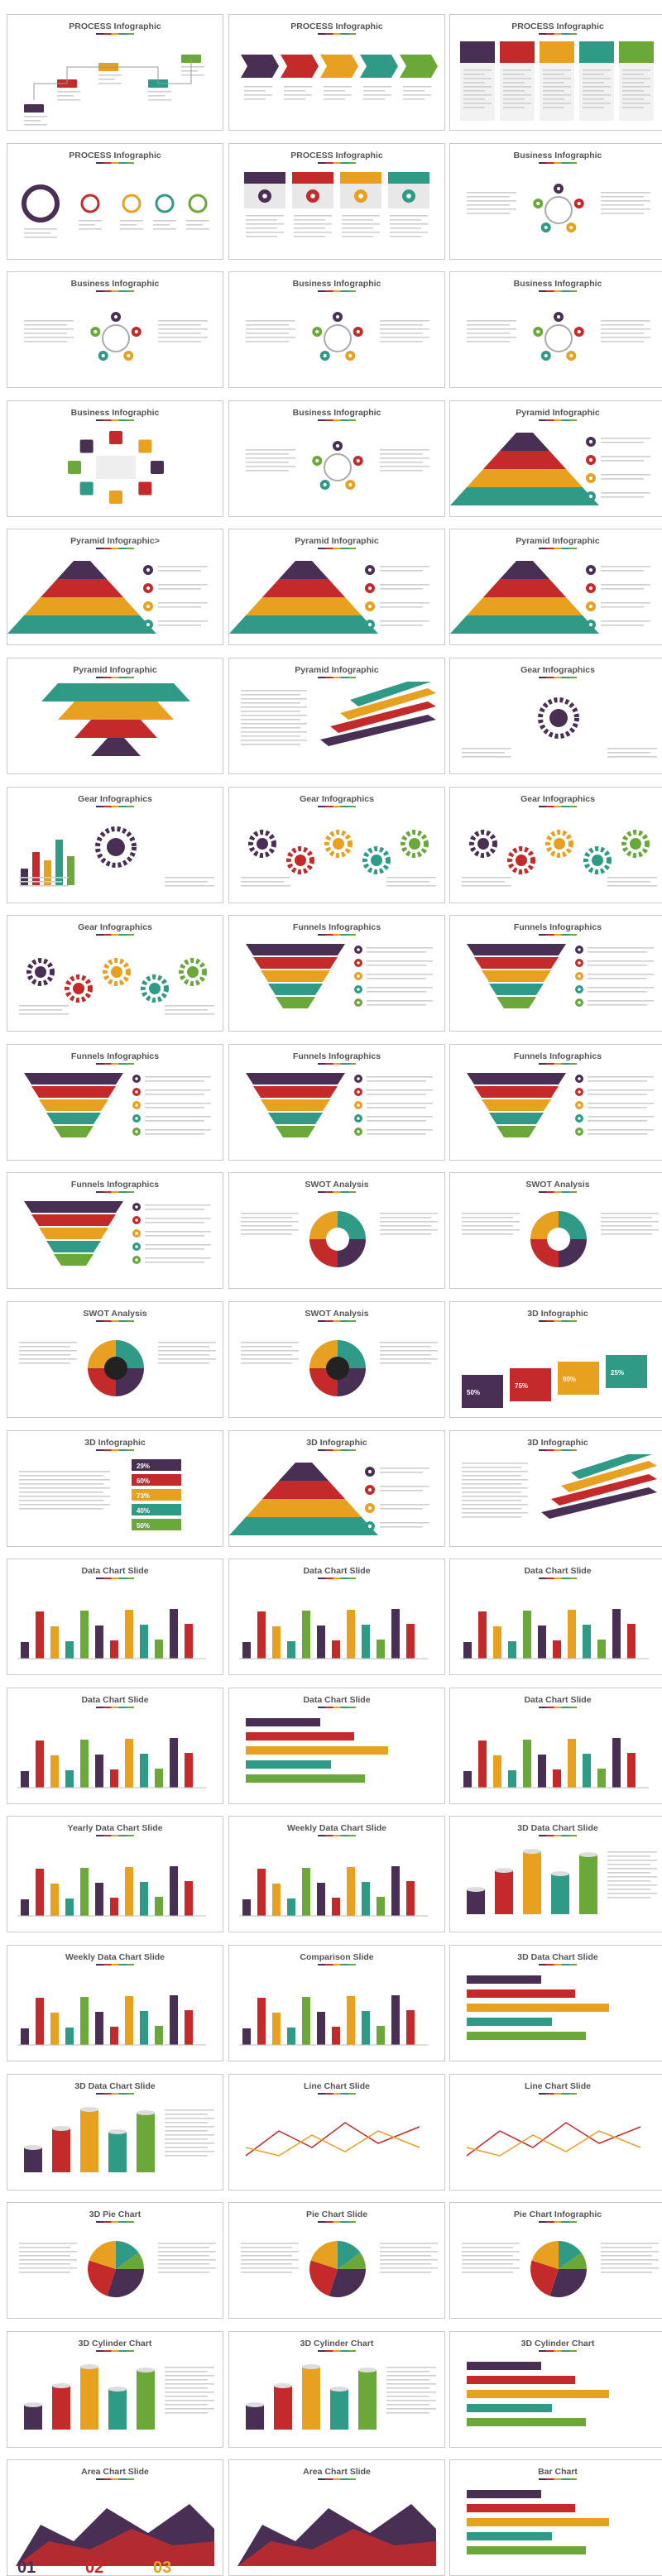 The image size is (662, 2576). Describe the element at coordinates (94, 2567) in the screenshot. I see `step-number: 02` at that location.